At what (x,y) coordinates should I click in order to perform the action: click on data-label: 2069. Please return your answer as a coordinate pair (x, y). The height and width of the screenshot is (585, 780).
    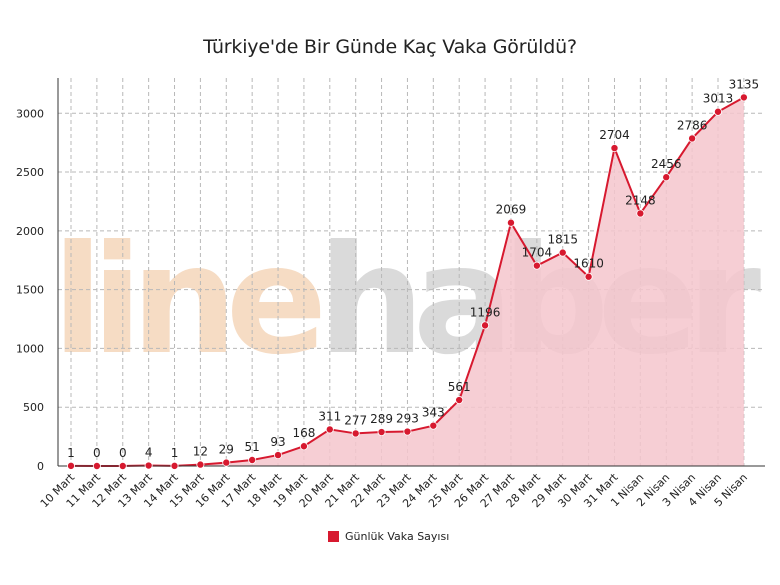
    Looking at the image, I should click on (511, 210).